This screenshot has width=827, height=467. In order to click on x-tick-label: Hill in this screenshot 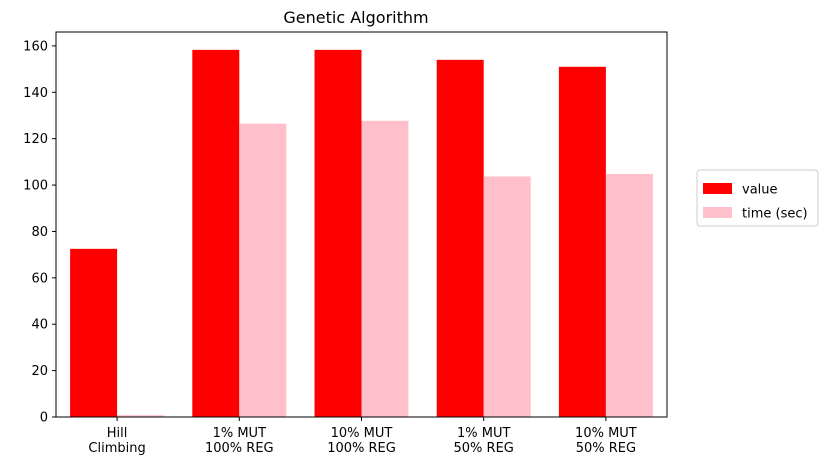, I will do `click(117, 433)`.